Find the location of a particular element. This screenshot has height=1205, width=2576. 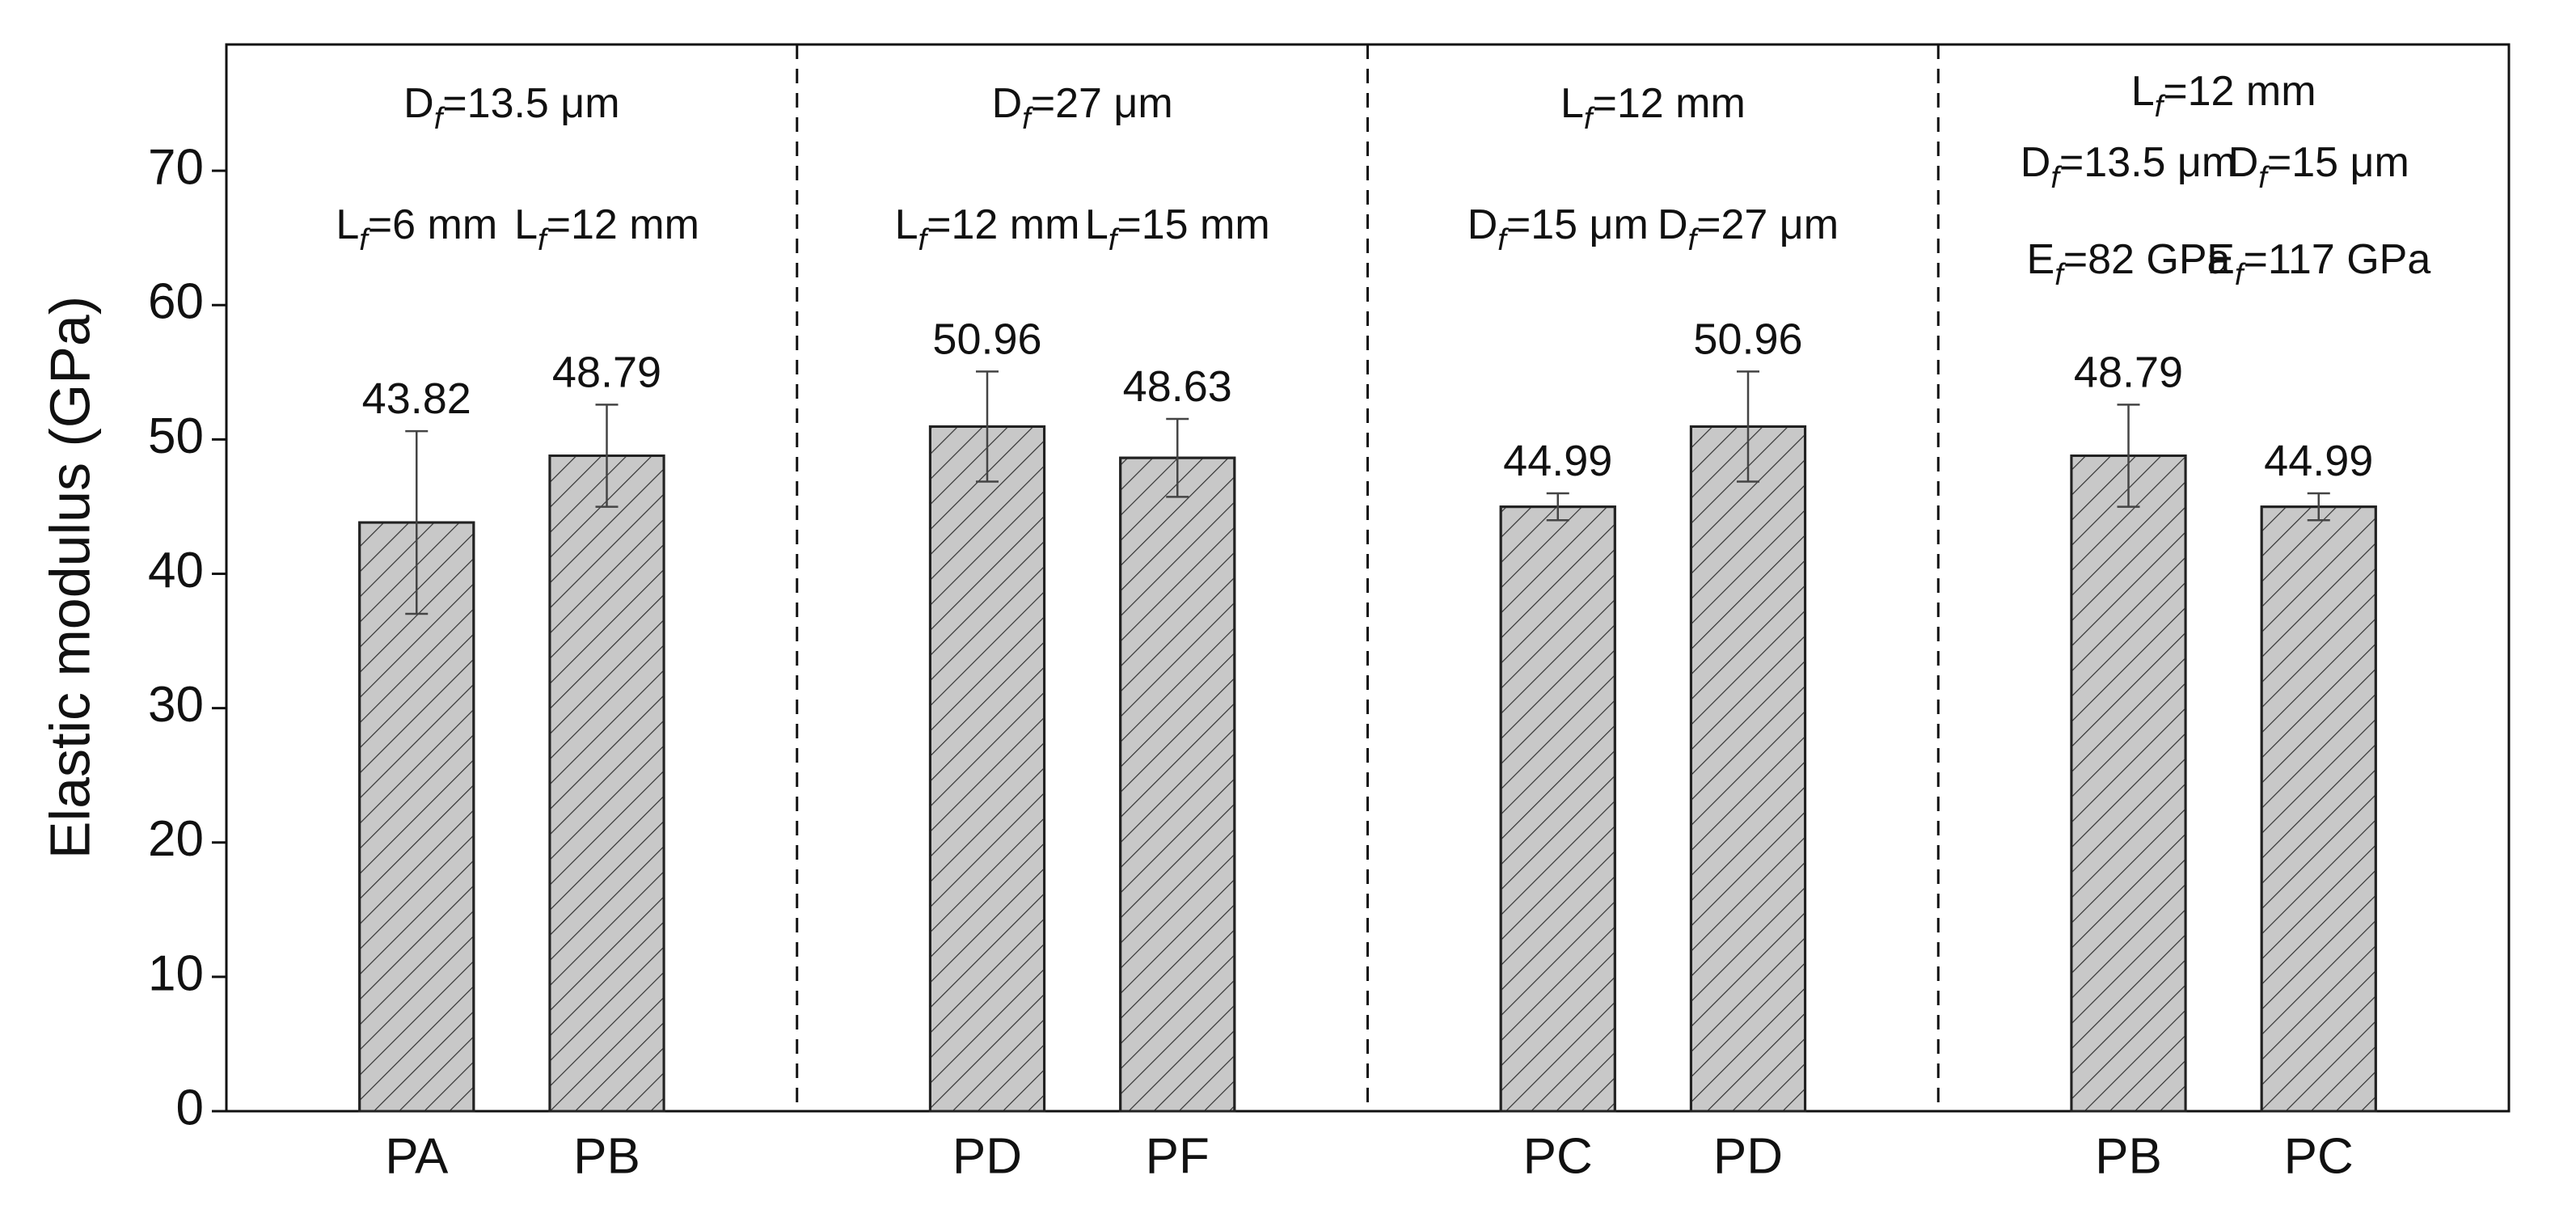

bar-note: Ef=82 GPa is located at coordinates (2129, 264).